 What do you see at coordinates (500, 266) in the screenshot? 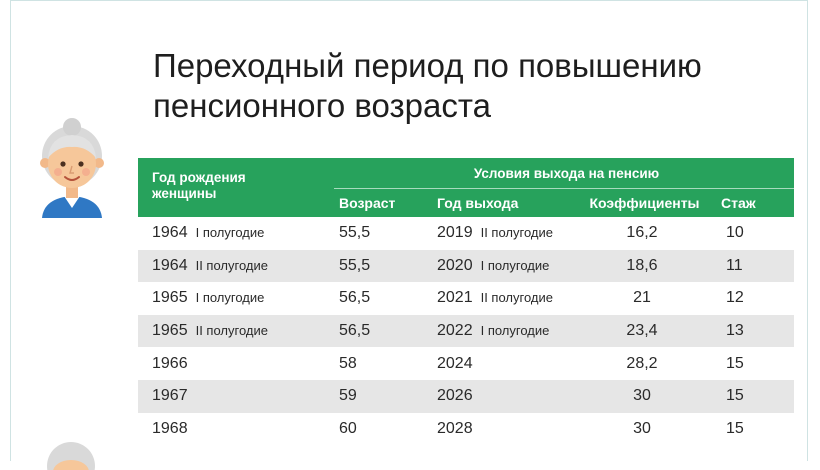
I see `cell-exit-year: 2020 I полугодие` at bounding box center [500, 266].